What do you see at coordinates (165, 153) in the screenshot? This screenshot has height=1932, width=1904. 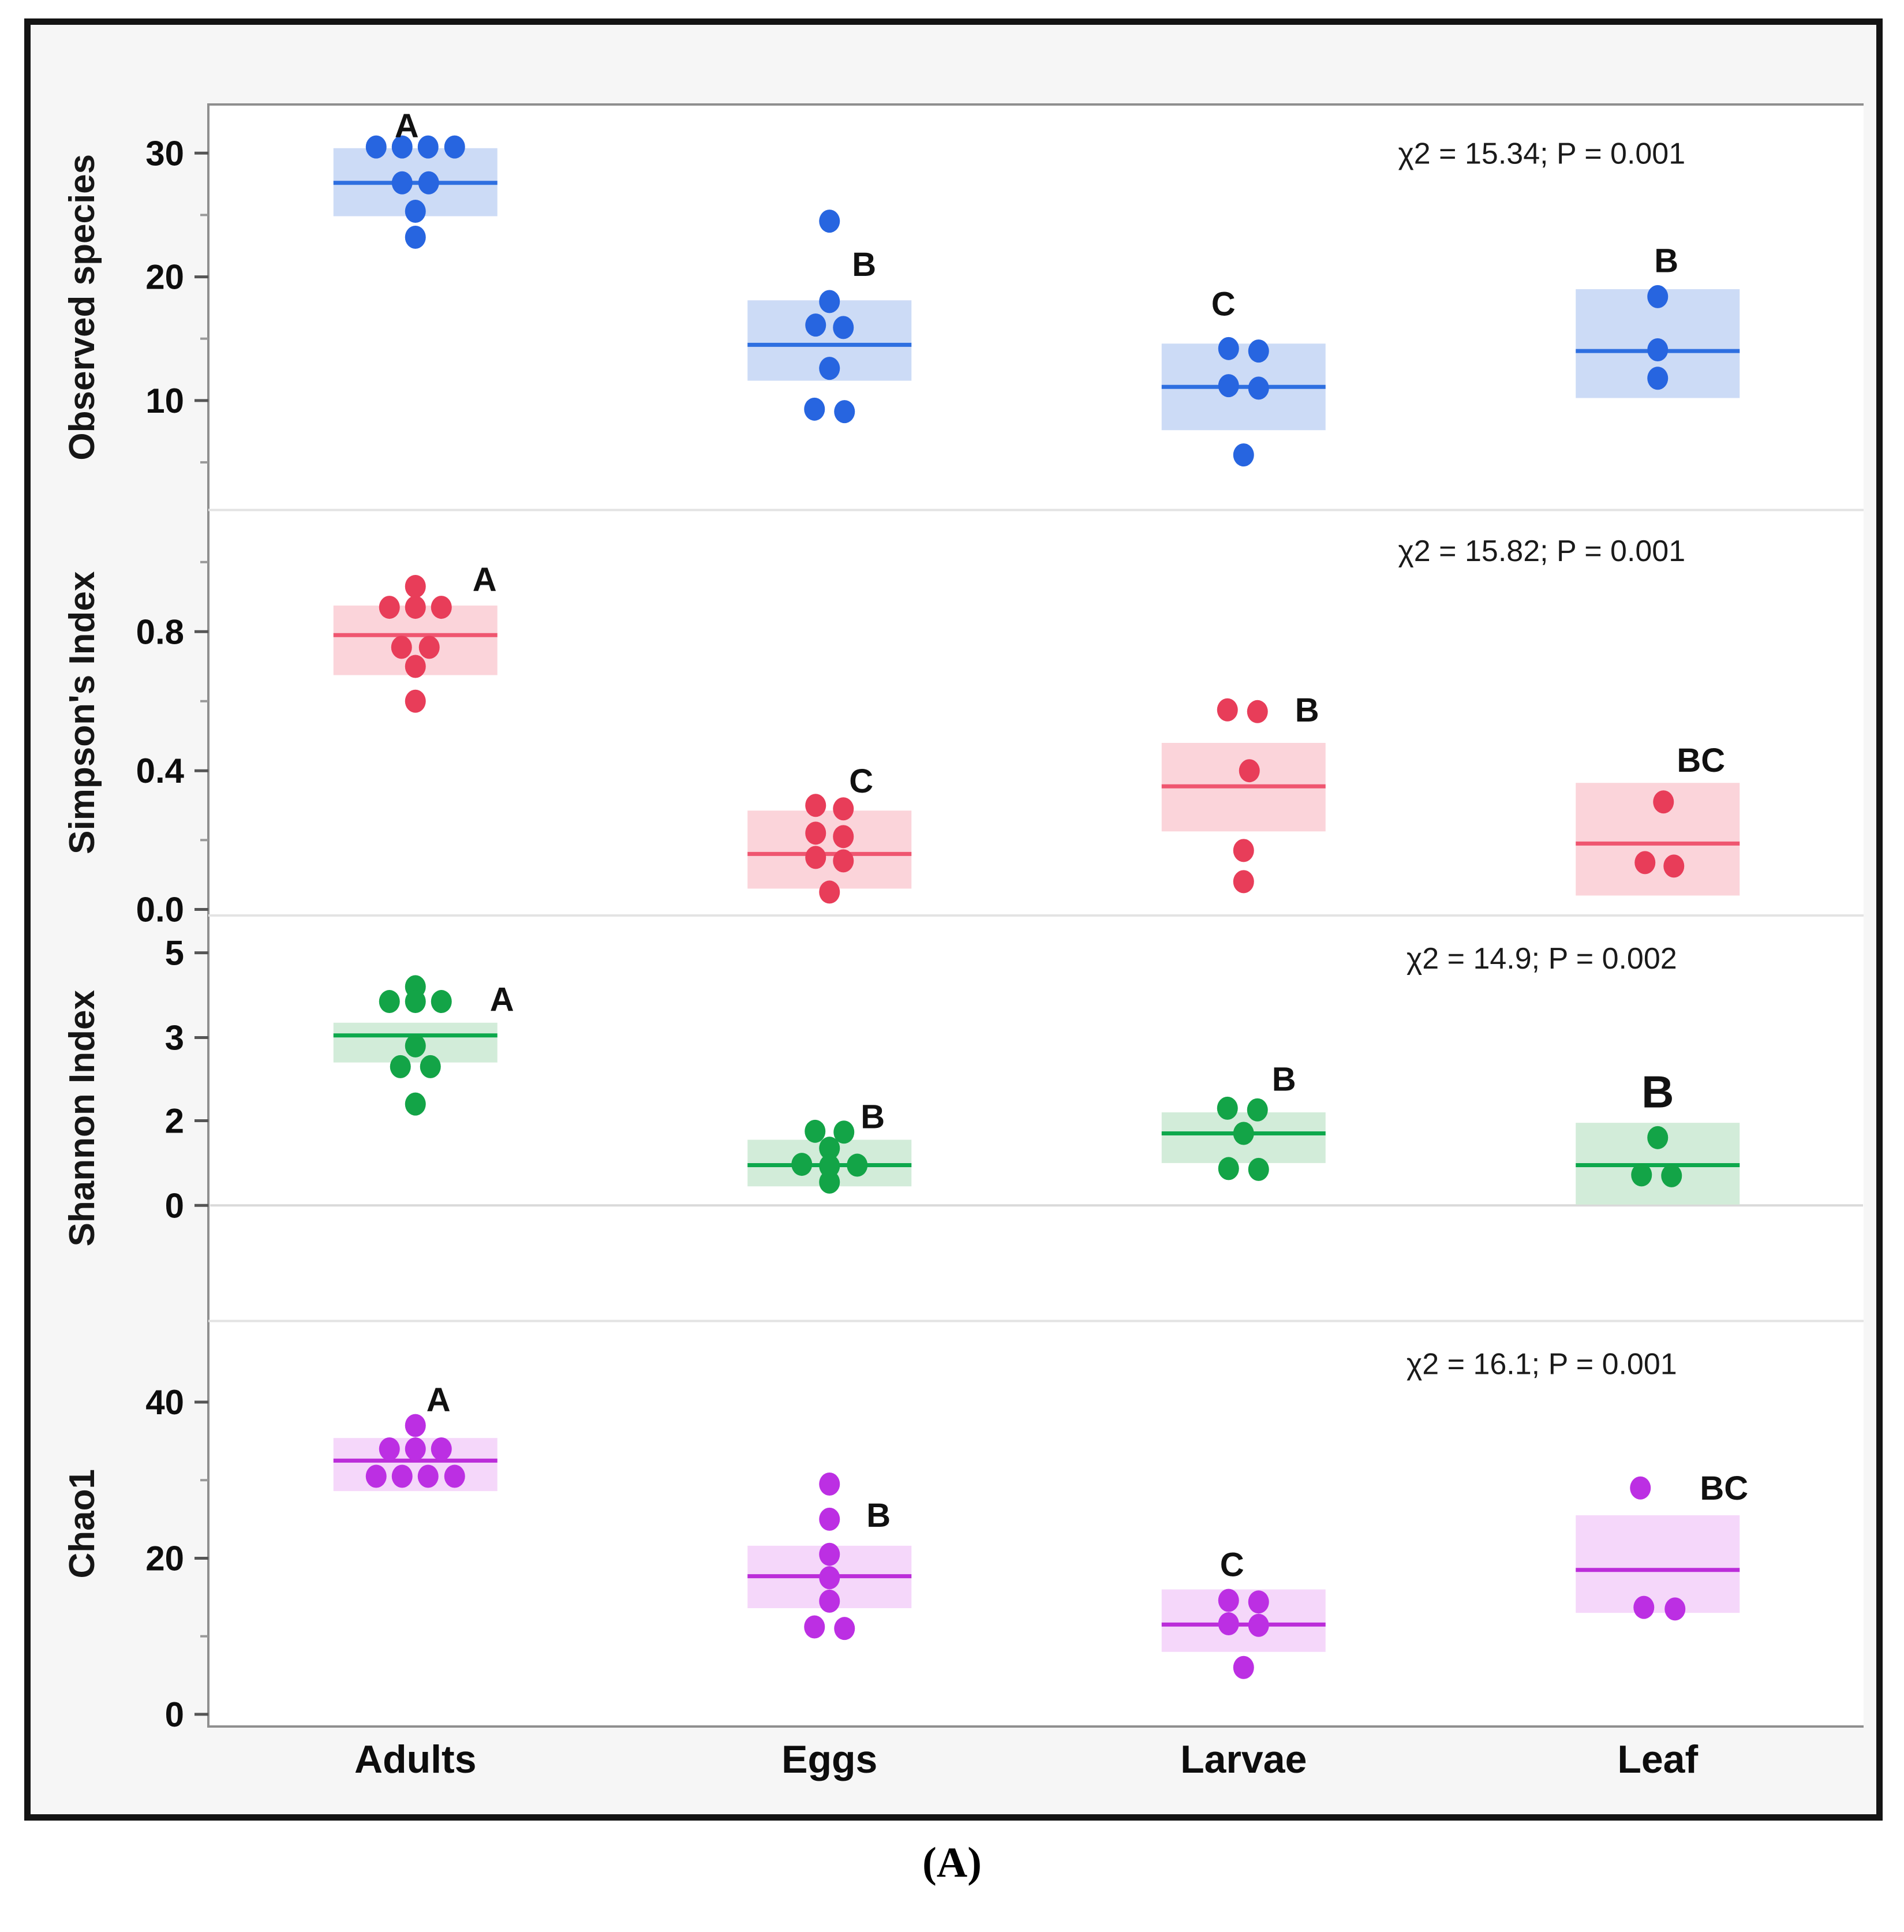 I see `y-tick-label: 30` at bounding box center [165, 153].